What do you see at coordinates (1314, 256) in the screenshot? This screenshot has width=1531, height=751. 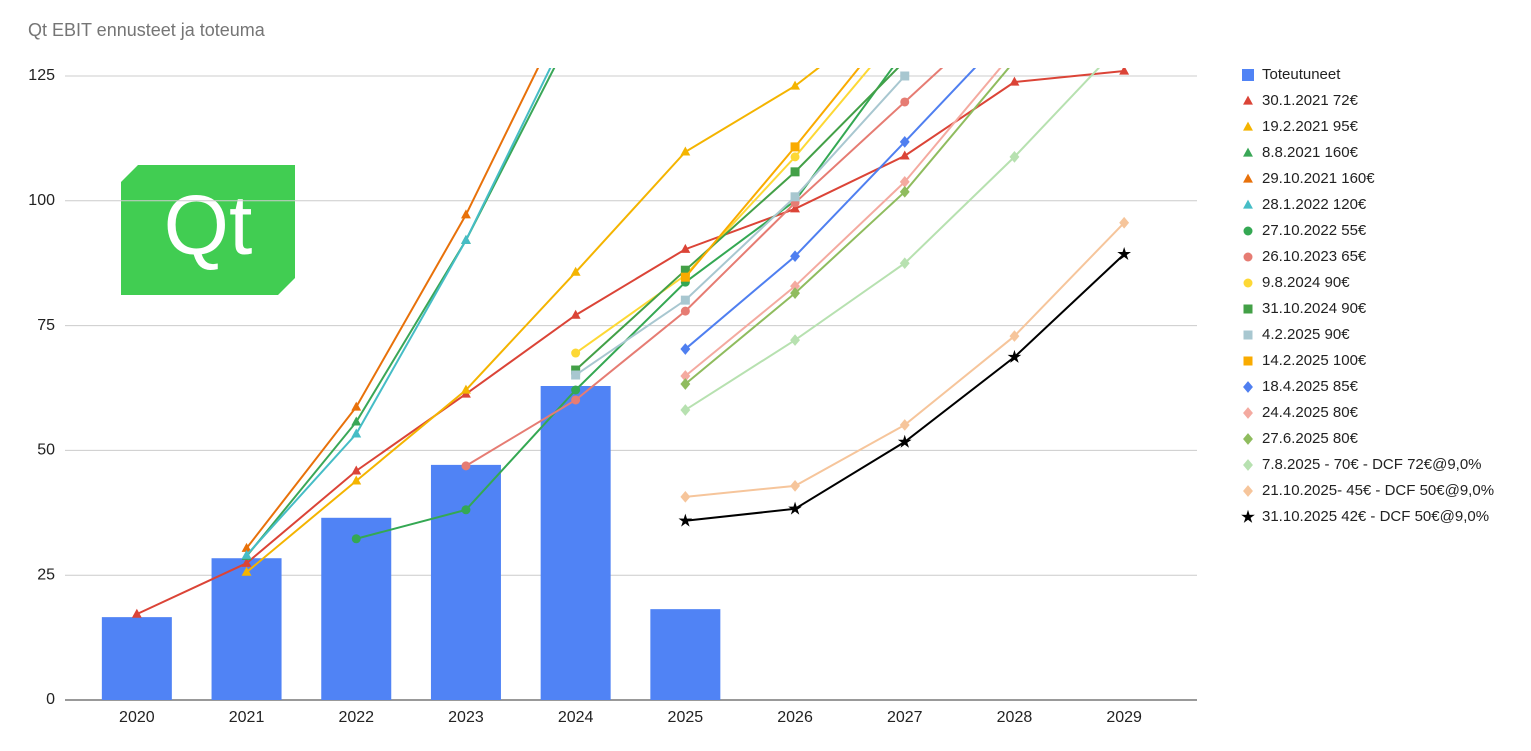 I see `legend-label: 26.10.2023 65€` at bounding box center [1314, 256].